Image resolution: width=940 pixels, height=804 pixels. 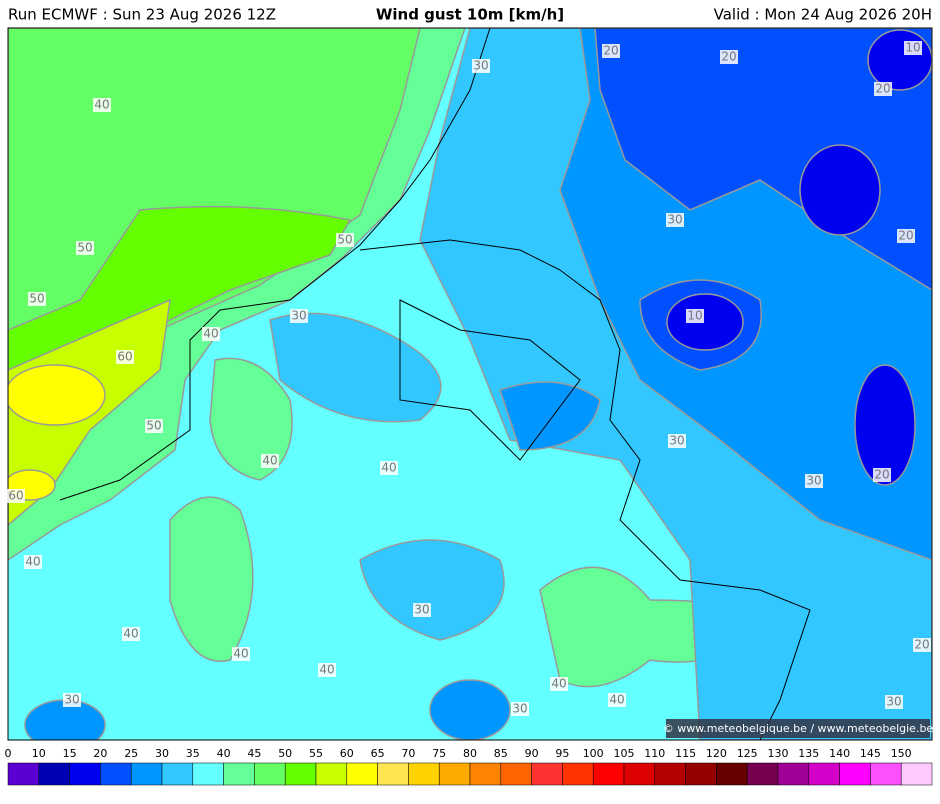 I want to click on colorbar-label: 30, so click(x=162, y=753).